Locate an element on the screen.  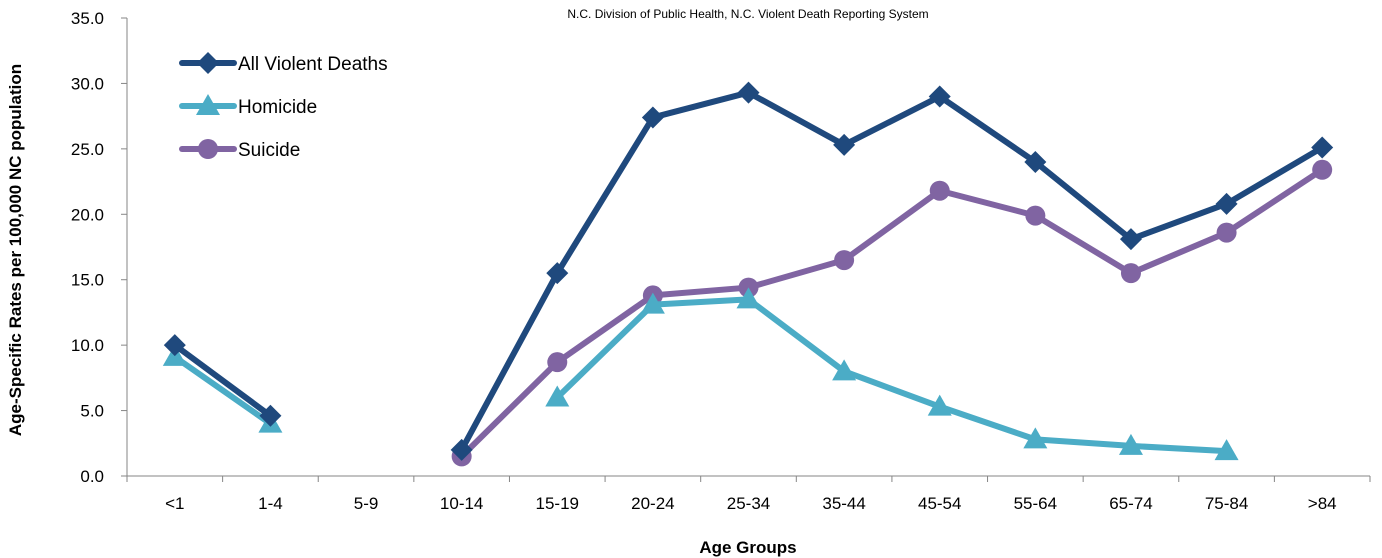
legend-label: All Violent Deaths is located at coordinates (313, 64).